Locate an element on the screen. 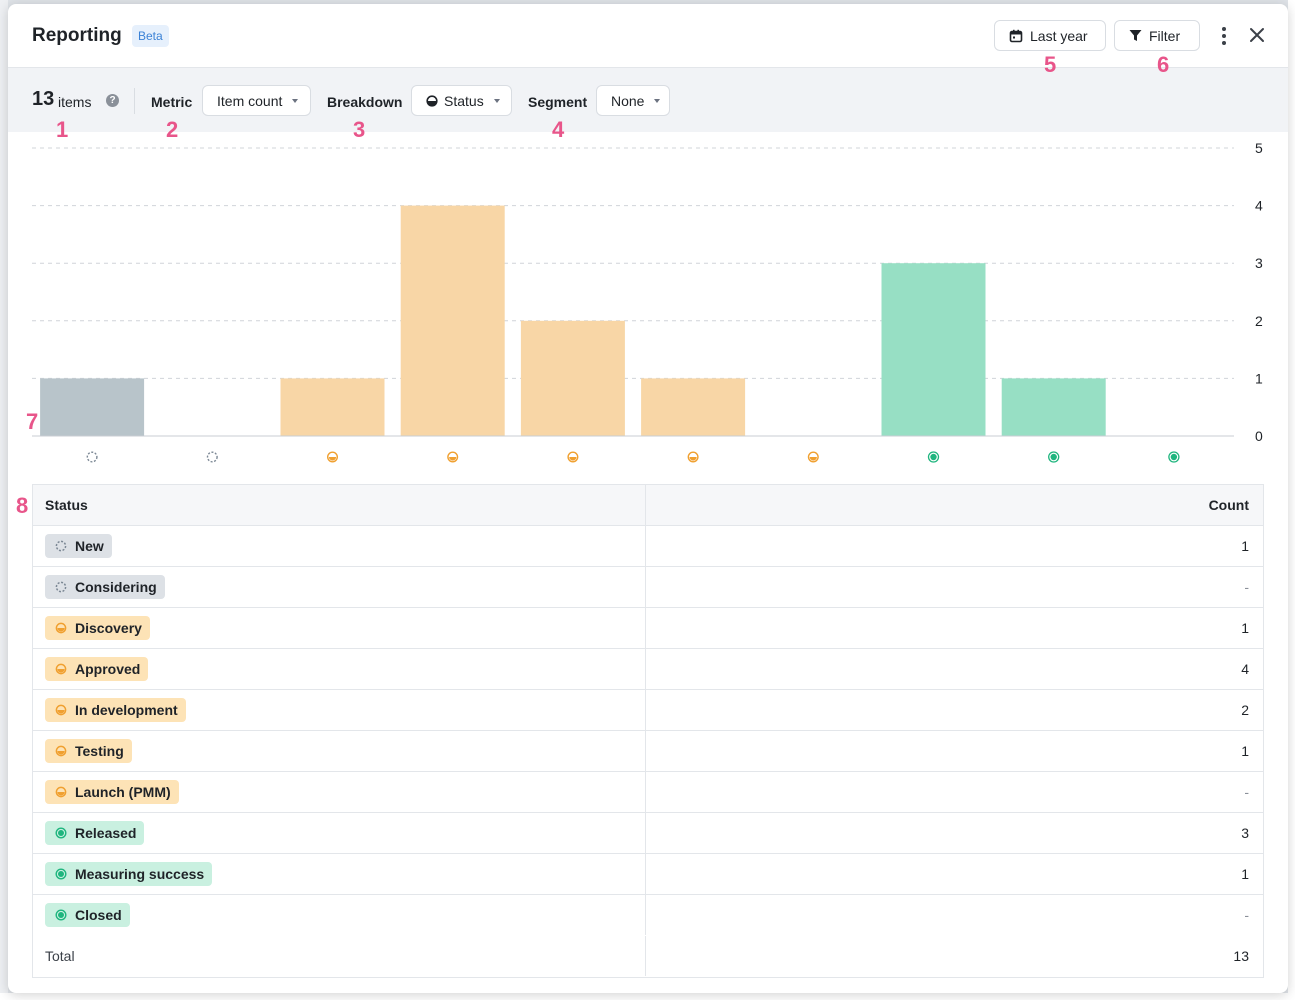 The image size is (1295, 1000). status-tag-label: Closed is located at coordinates (98, 915).